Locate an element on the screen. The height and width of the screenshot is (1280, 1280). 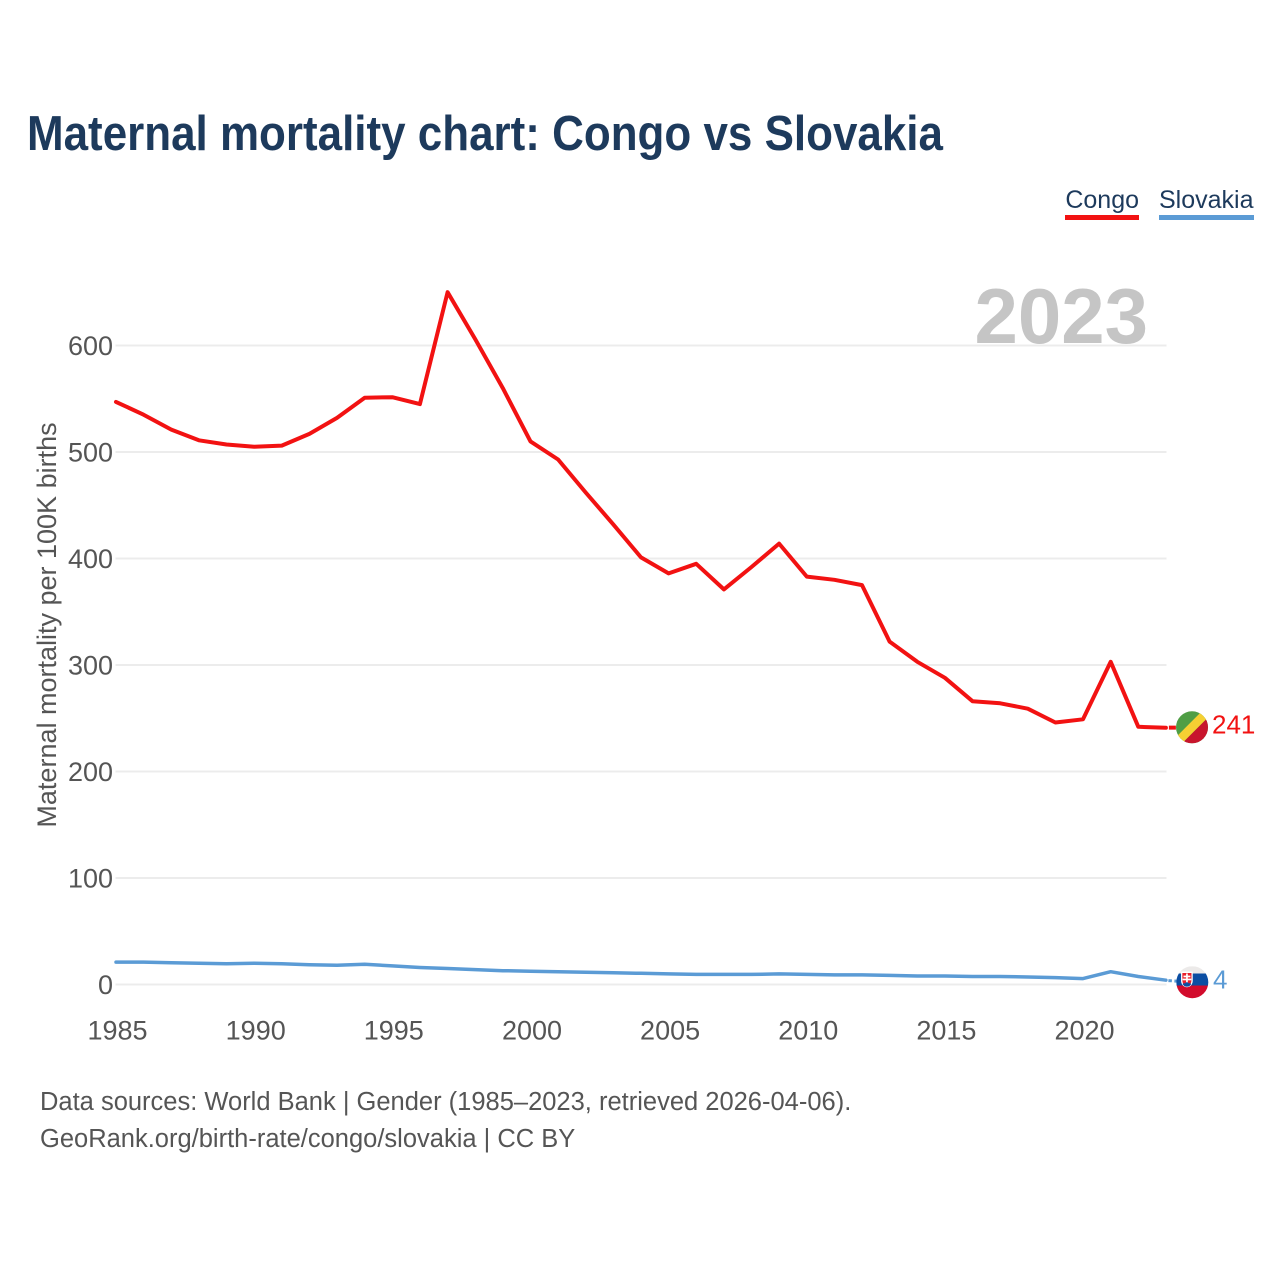
svg-text: 2010 is located at coordinates (808, 1031).